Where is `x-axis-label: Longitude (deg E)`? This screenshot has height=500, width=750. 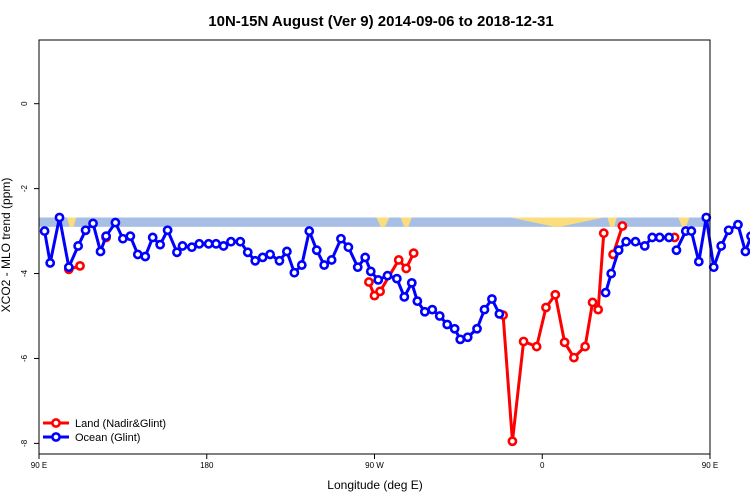
x-axis-label: Longitude (deg E) is located at coordinates (374, 485).